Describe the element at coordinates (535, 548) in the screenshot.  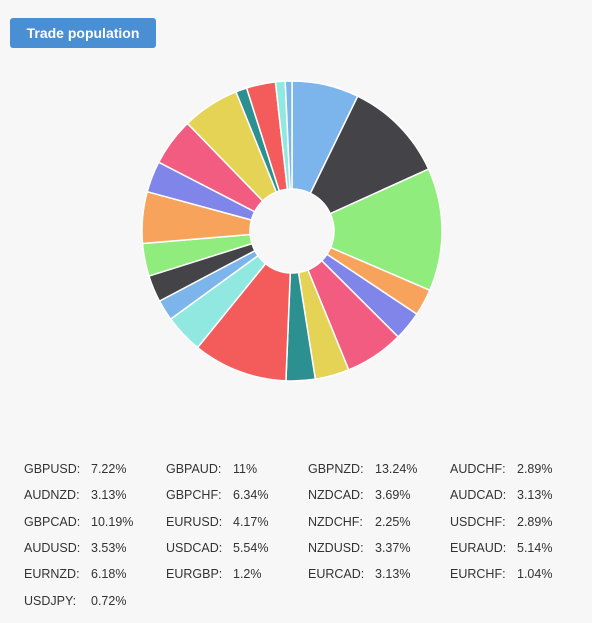
I see `legend-item-value: 5.14%` at that location.